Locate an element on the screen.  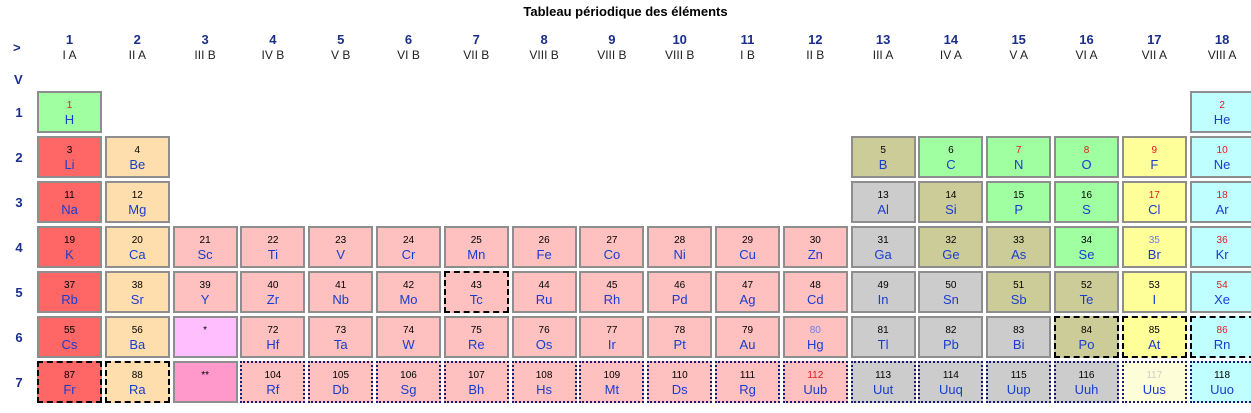
element-cell-i: 53 I is located at coordinates (1154, 292).